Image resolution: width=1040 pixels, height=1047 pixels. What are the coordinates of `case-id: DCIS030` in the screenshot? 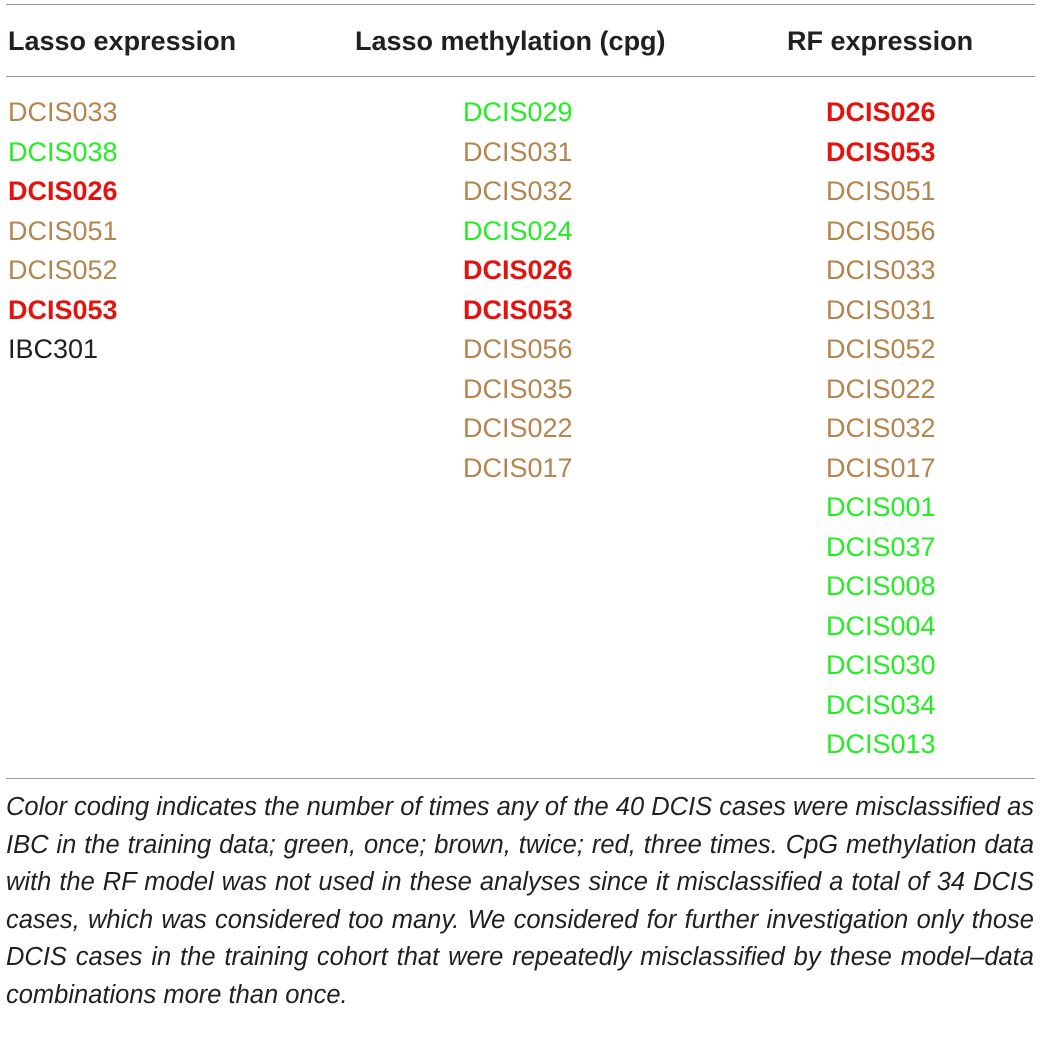 It's located at (881, 665).